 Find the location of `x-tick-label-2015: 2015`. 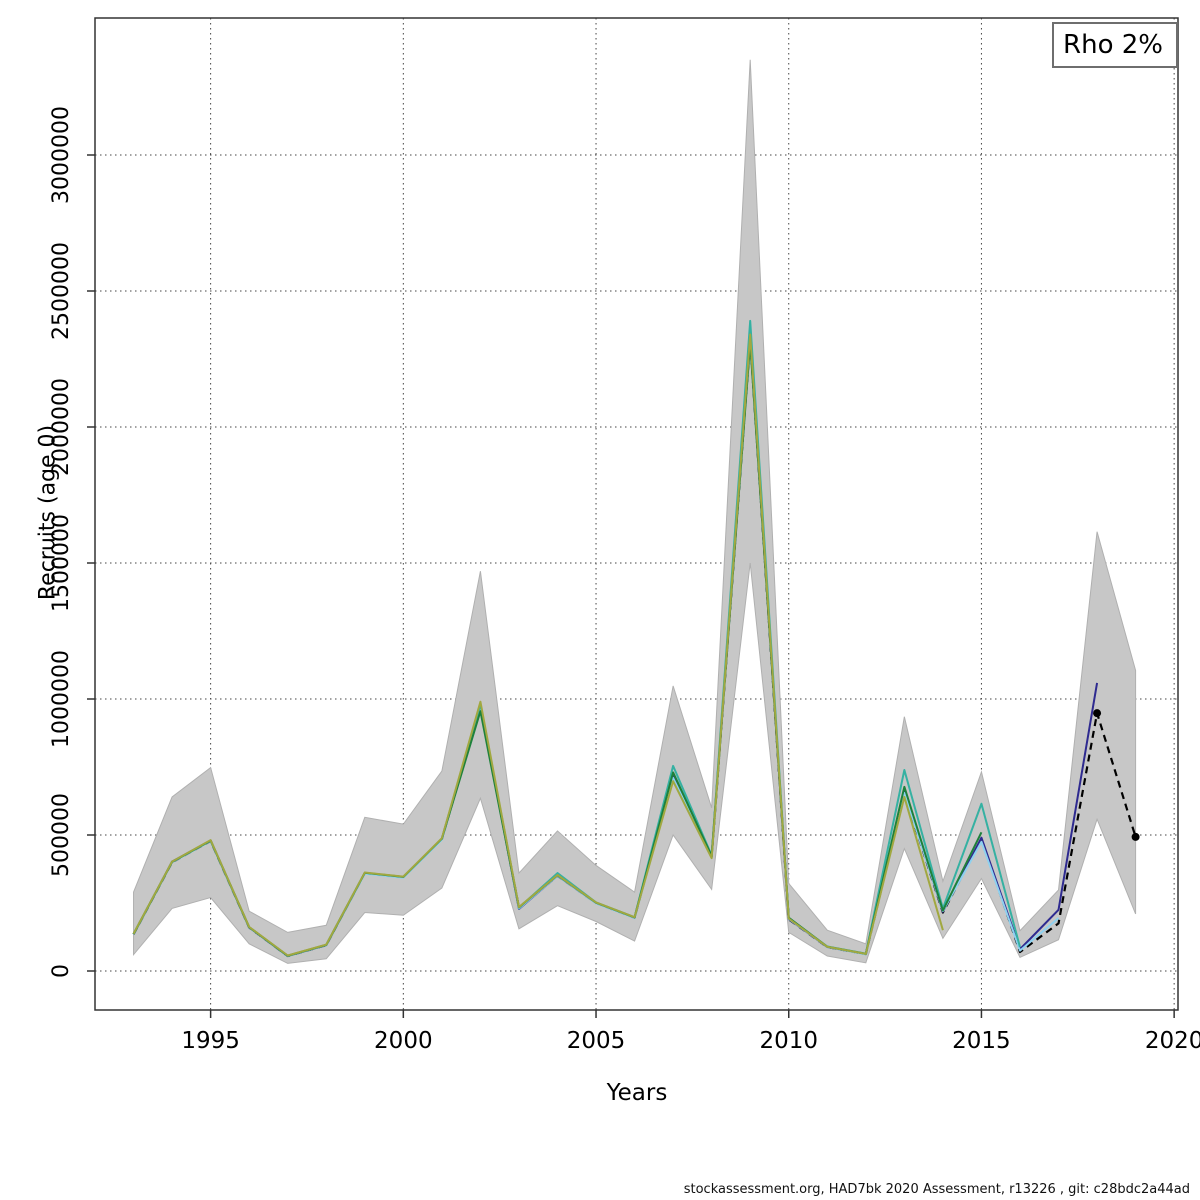

x-tick-label-2015: 2015 is located at coordinates (981, 1041).